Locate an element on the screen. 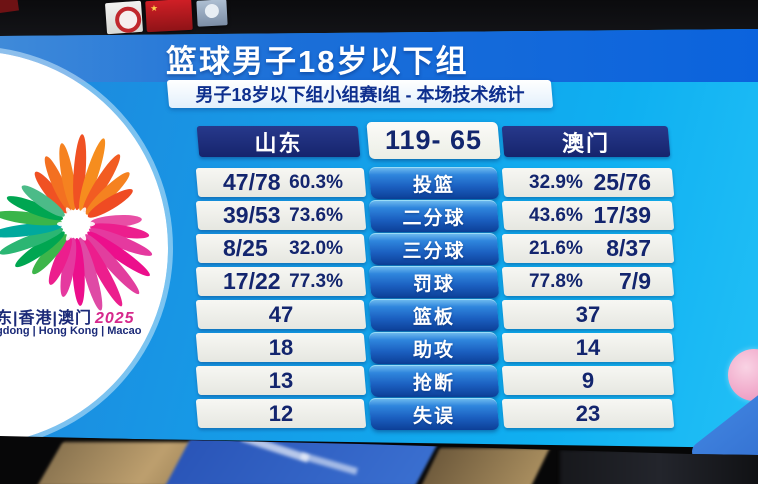 Image resolution: width=758 pixels, height=484 pixels. away-made-attempts: 7/9 is located at coordinates (635, 281).